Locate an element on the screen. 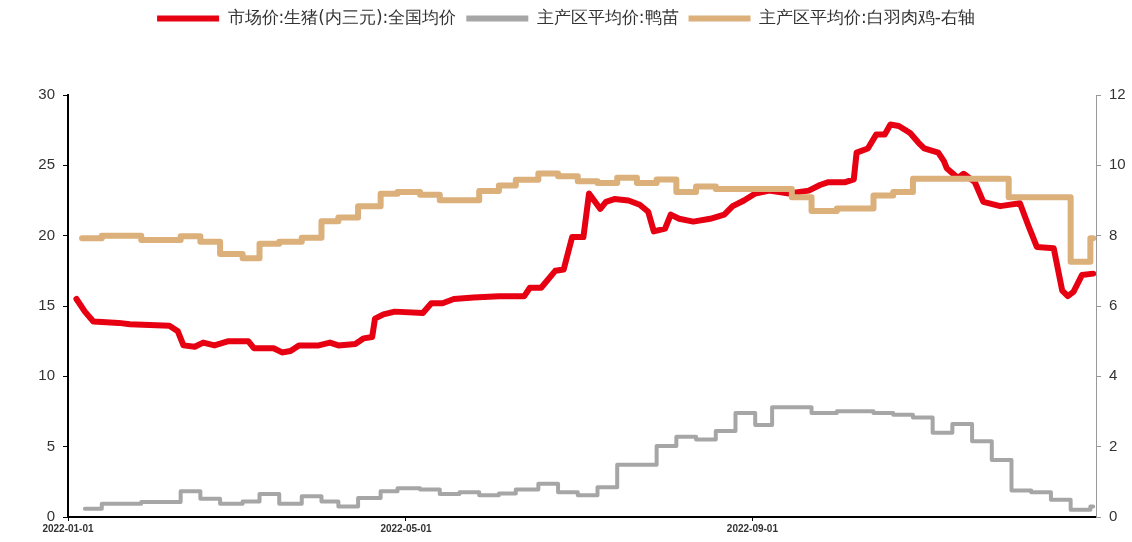 The width and height of the screenshot is (1132, 542). y2-tick-label: 6 is located at coordinates (1113, 305).